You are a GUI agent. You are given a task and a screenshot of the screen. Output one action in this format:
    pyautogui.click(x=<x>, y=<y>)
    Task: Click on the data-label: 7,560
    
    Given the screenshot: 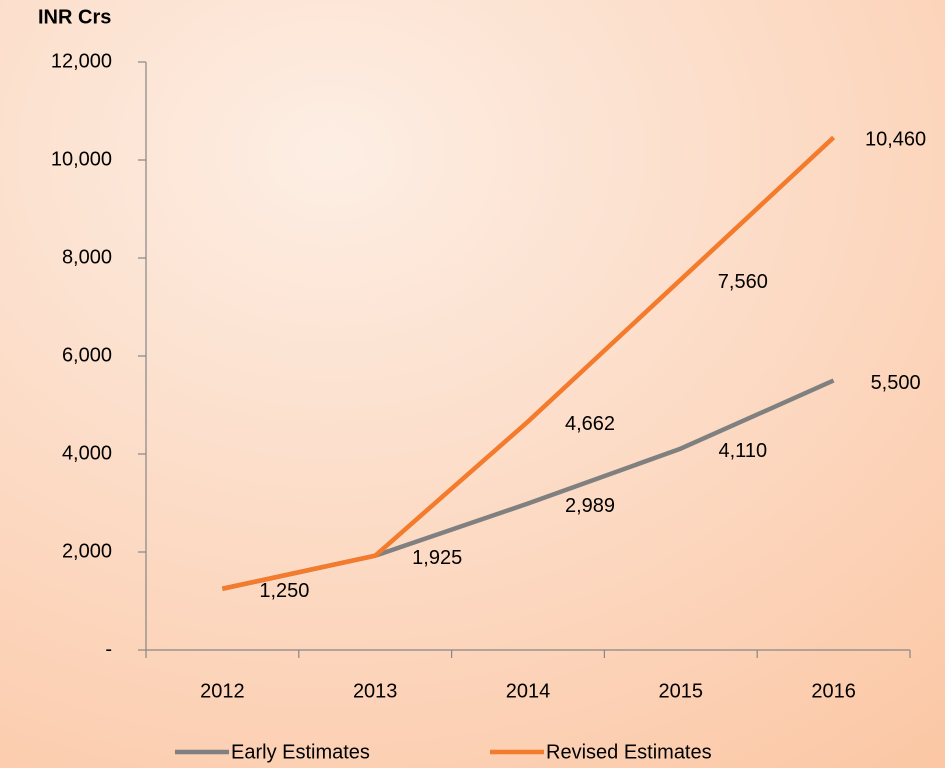 What is the action you would take?
    pyautogui.click(x=743, y=282)
    